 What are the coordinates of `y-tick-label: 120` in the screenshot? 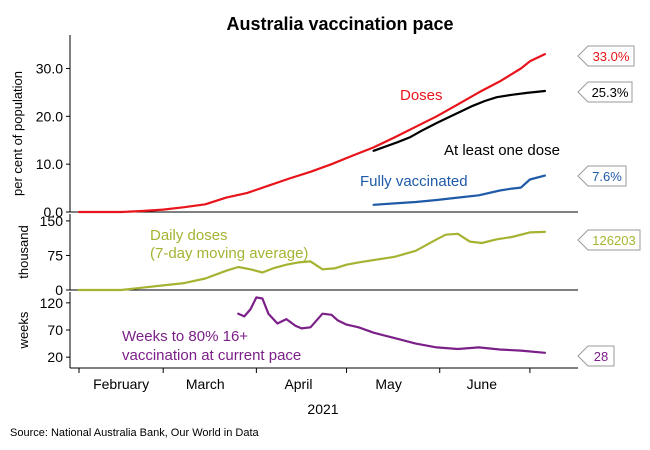 It's located at (52, 303).